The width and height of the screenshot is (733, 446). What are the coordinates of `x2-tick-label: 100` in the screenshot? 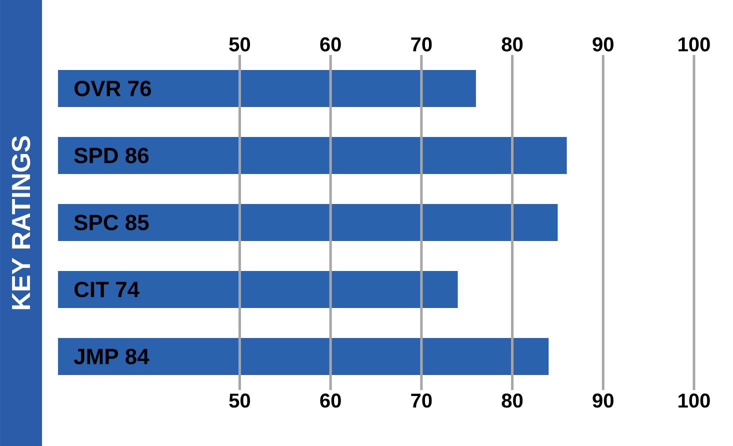 It's located at (694, 44).